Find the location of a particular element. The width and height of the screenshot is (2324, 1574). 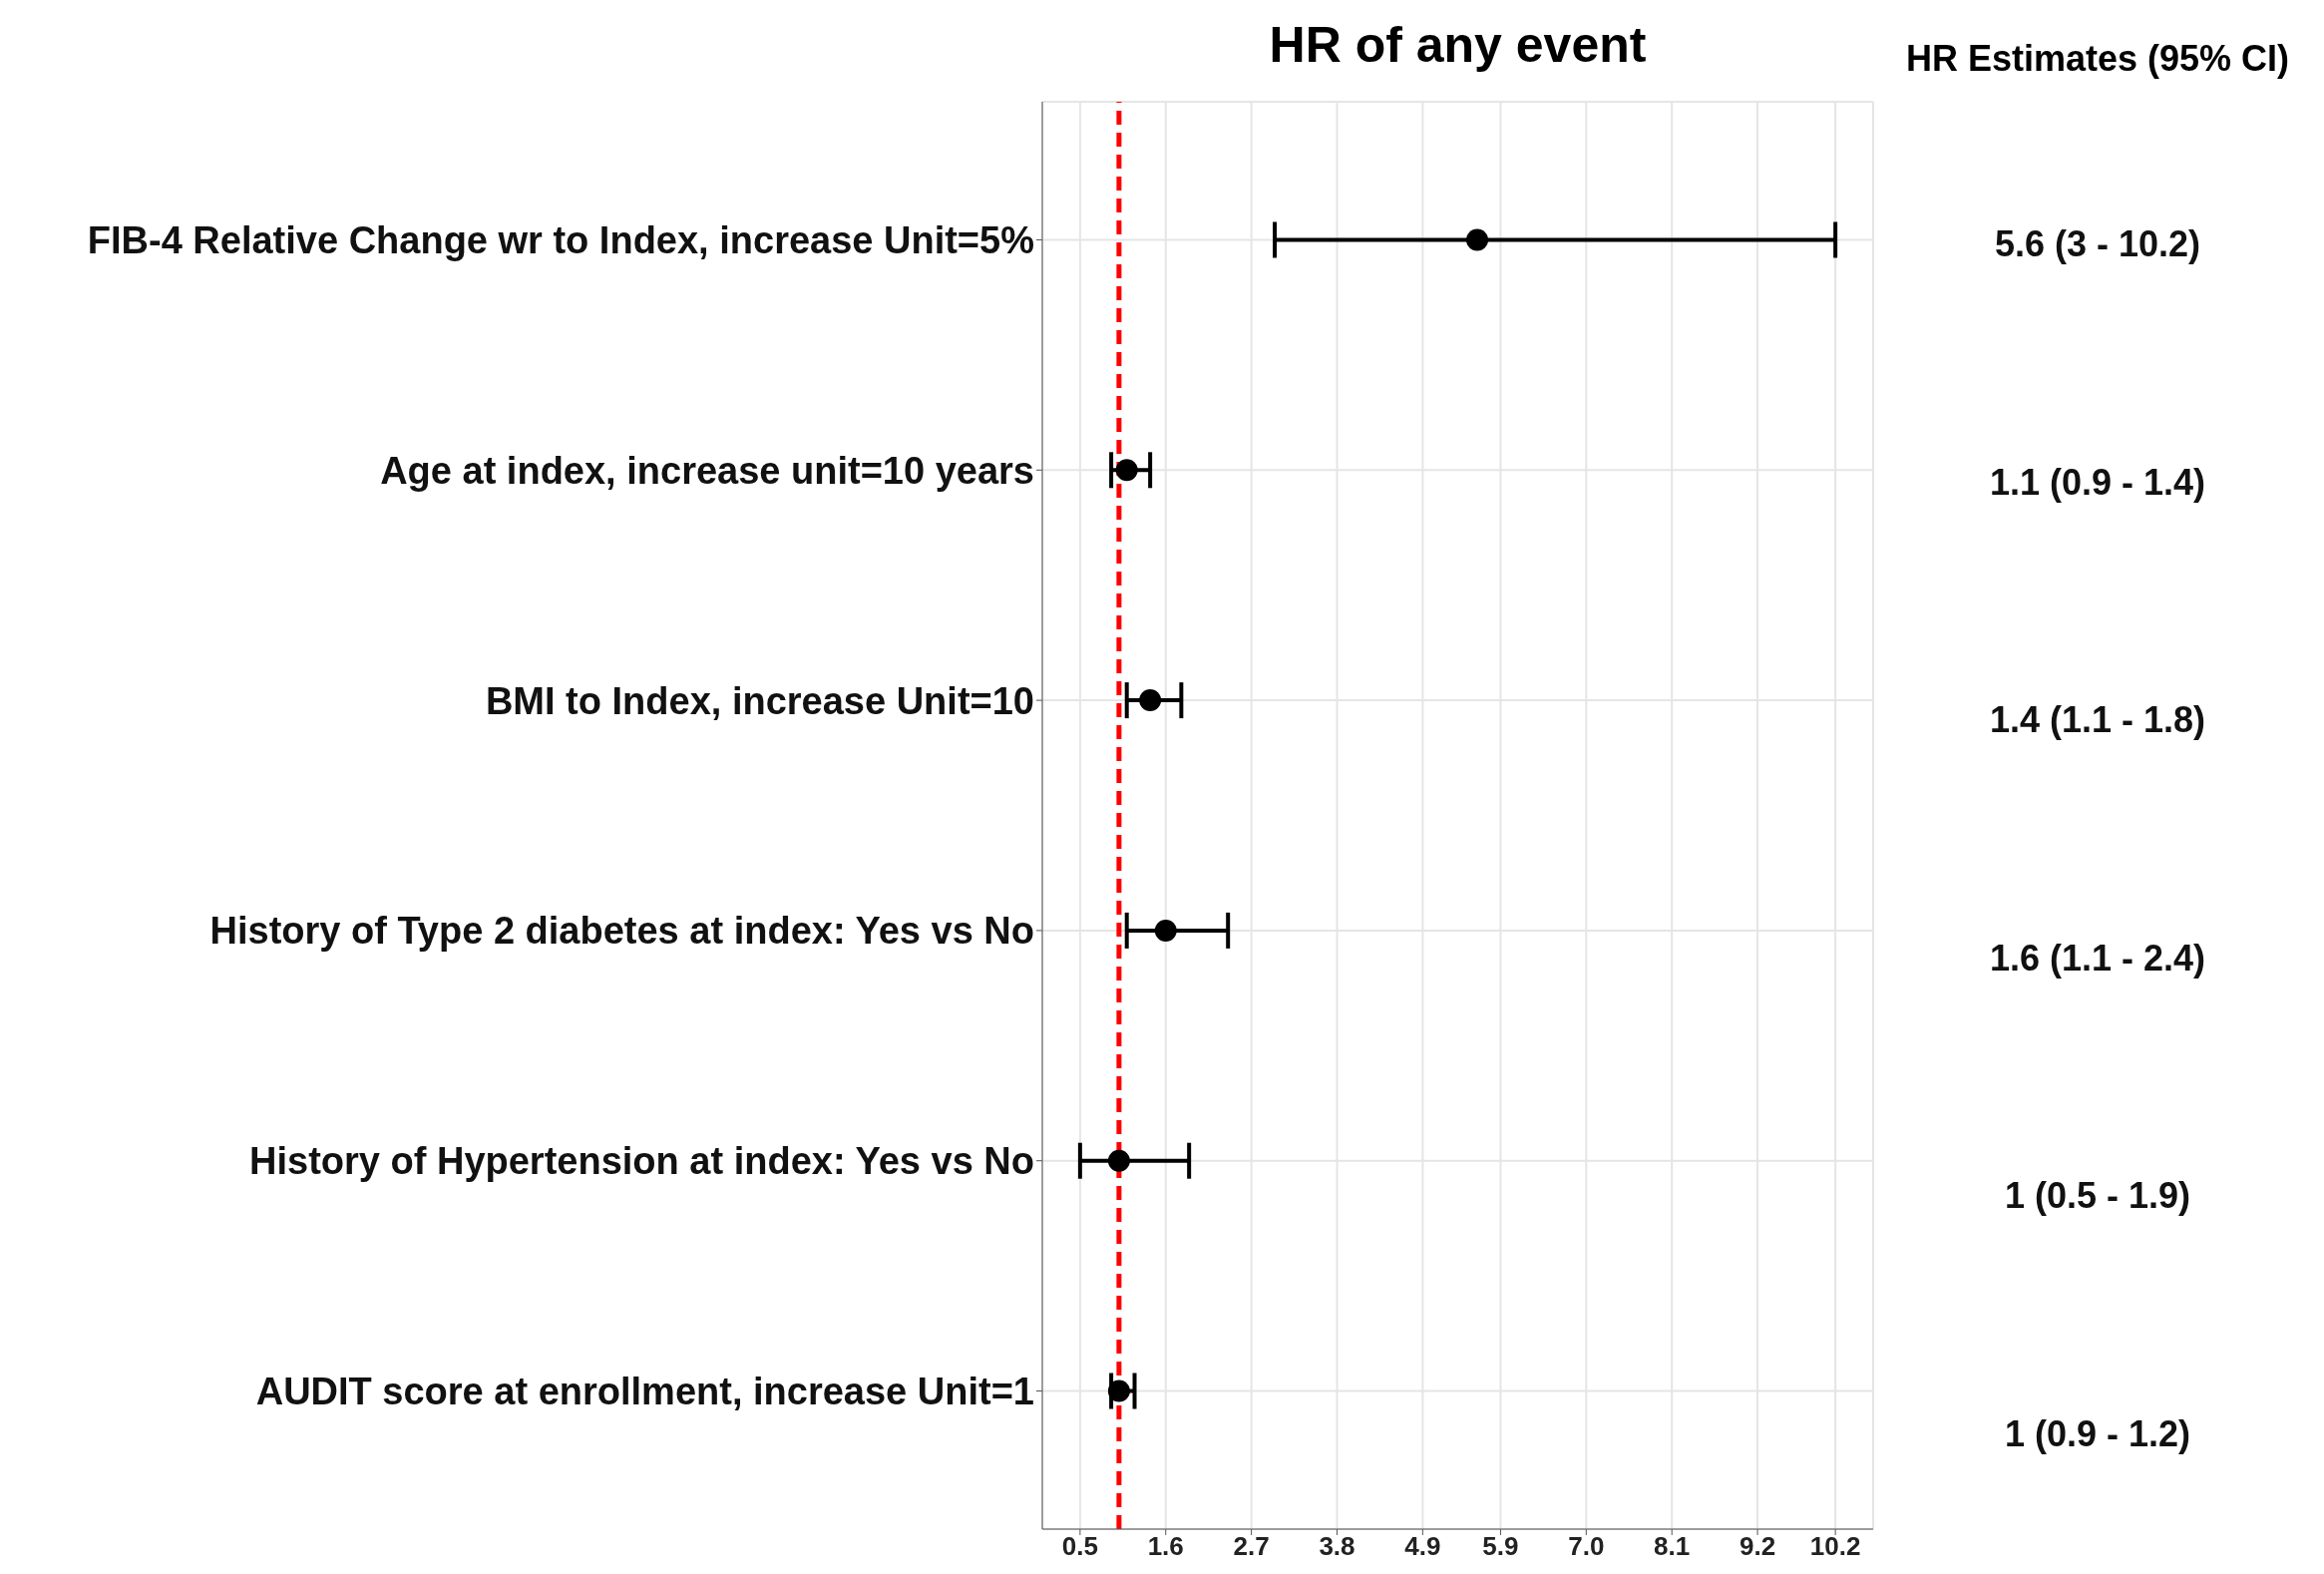

x-tick-label: 5.9 is located at coordinates (1500, 1547).